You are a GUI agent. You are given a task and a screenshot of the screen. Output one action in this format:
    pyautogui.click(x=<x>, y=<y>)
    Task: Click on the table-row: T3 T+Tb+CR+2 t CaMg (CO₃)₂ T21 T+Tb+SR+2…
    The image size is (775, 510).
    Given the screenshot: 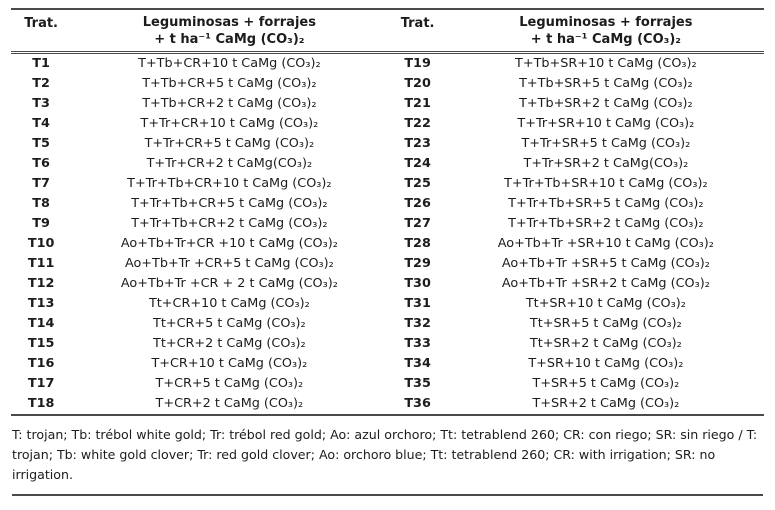 What is the action you would take?
    pyautogui.click(x=387, y=104)
    